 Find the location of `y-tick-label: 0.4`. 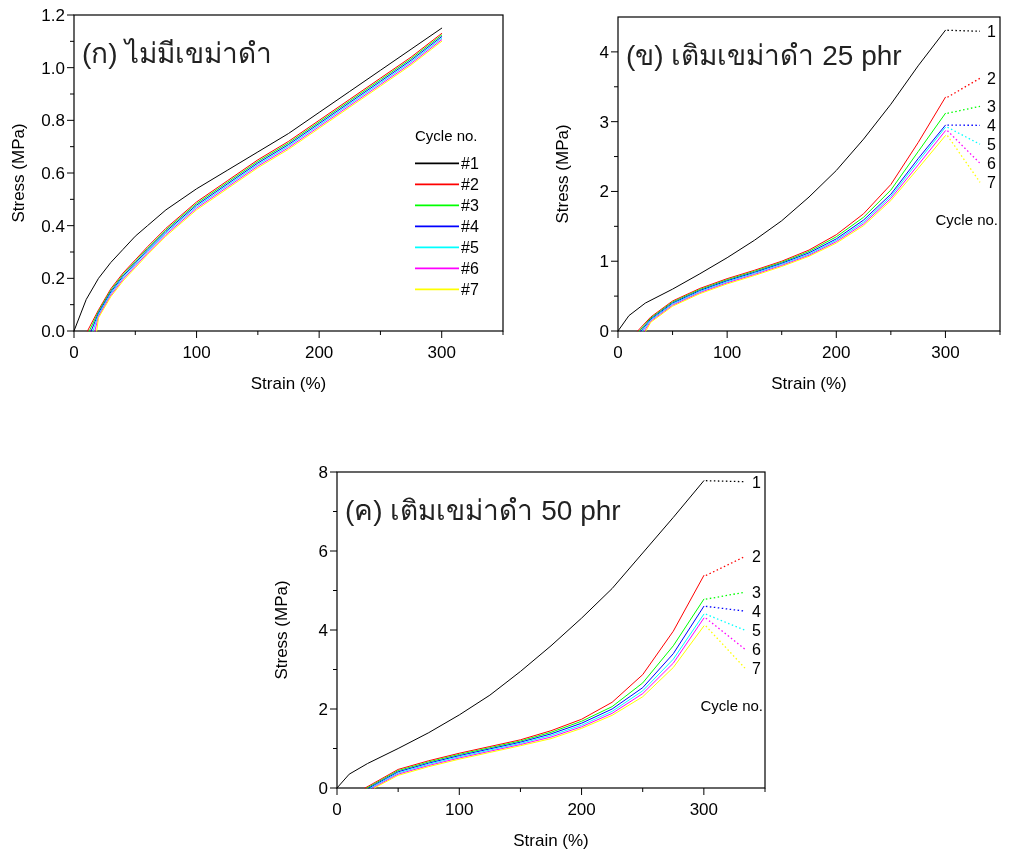

y-tick-label: 0.4 is located at coordinates (53, 226).